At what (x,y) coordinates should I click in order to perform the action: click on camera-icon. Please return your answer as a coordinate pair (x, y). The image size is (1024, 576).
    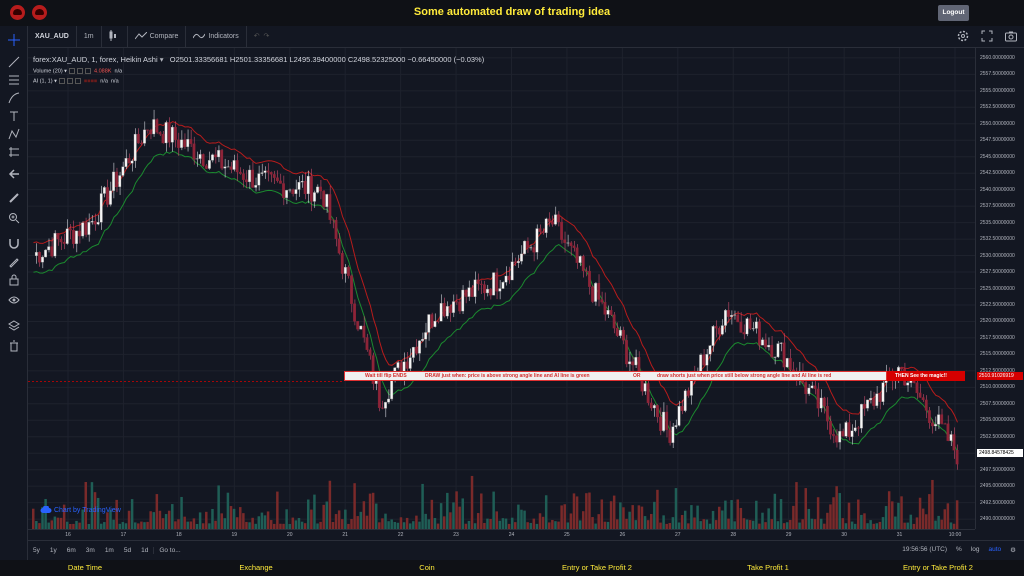
    Looking at the image, I should click on (1011, 36).